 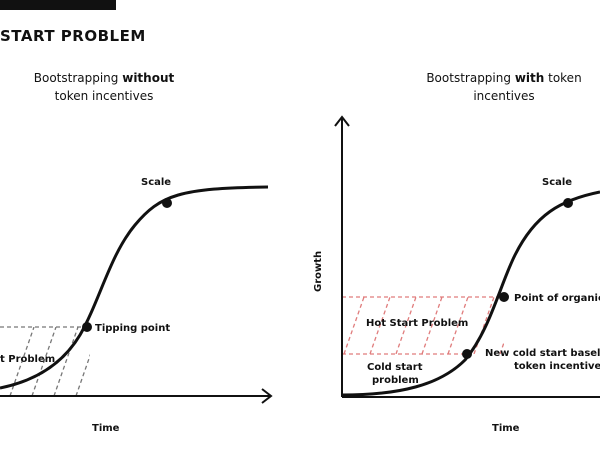 I want to click on left-scale-point, so click(x=167, y=203).